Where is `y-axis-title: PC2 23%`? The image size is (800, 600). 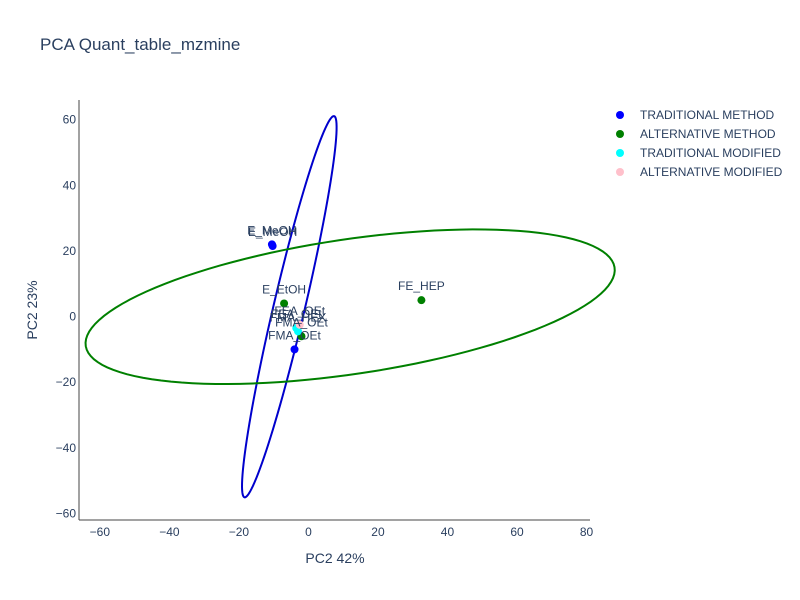
y-axis-title: PC2 23% is located at coordinates (32, 309).